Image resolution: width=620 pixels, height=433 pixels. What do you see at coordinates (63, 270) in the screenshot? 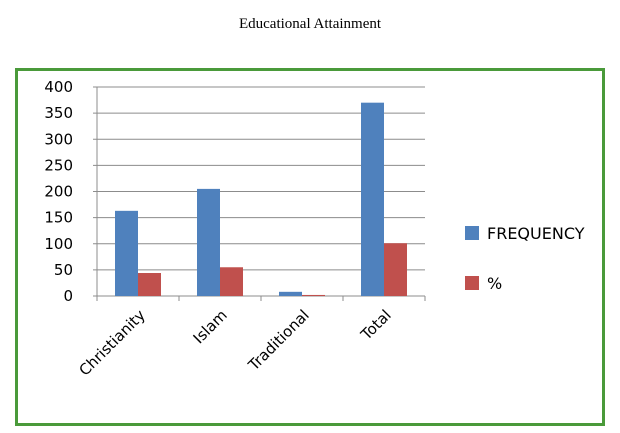
I see `y-tick-label: 50` at bounding box center [63, 270].